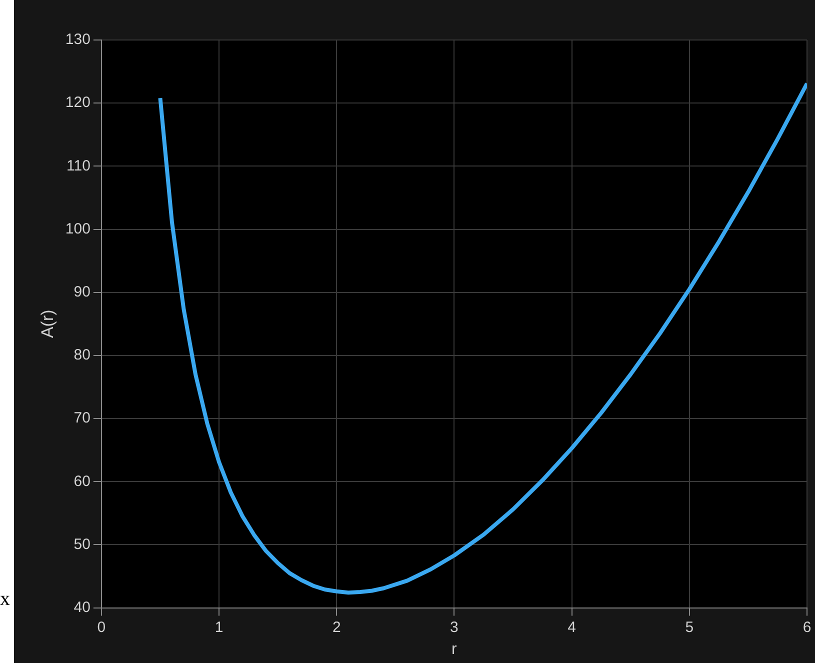  What do you see at coordinates (82, 291) in the screenshot?
I see `y-tick-label: 90` at bounding box center [82, 291].